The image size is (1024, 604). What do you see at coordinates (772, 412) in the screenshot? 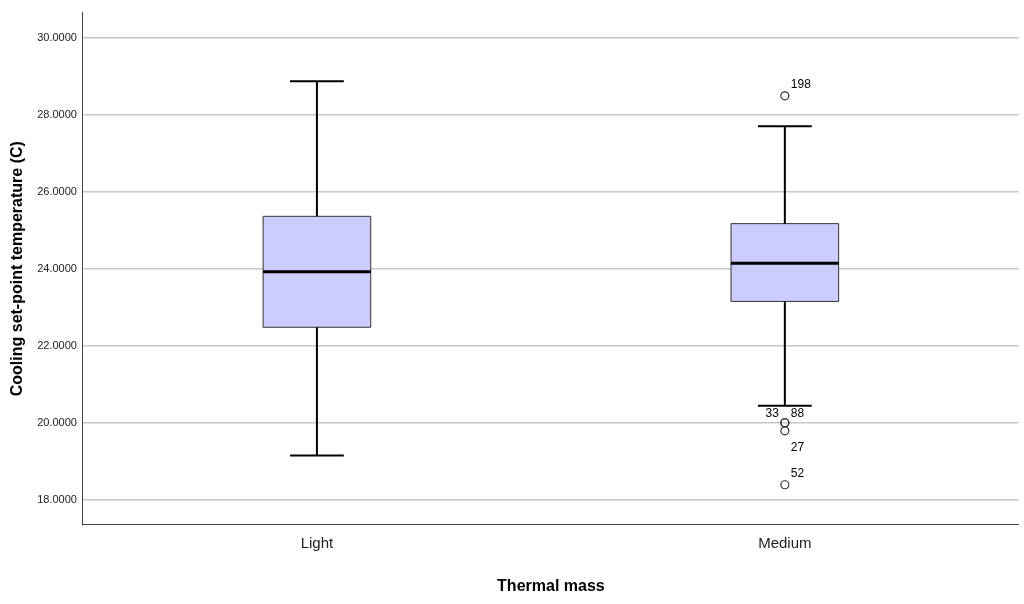
I see `annotation: 33` at bounding box center [772, 412].